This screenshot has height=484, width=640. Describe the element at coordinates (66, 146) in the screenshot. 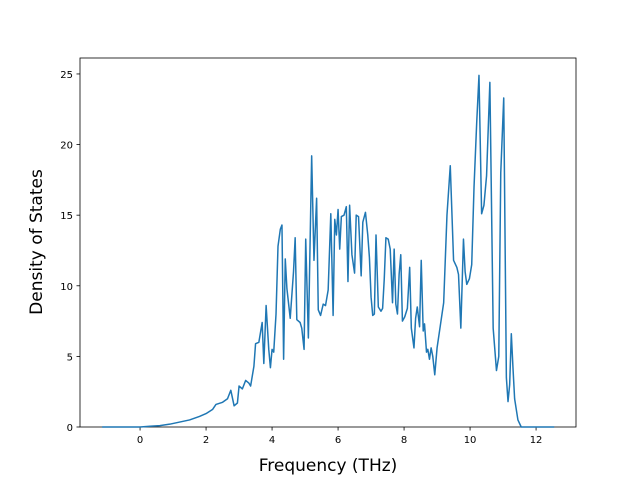

I see `y-tick-label: 20` at that location.